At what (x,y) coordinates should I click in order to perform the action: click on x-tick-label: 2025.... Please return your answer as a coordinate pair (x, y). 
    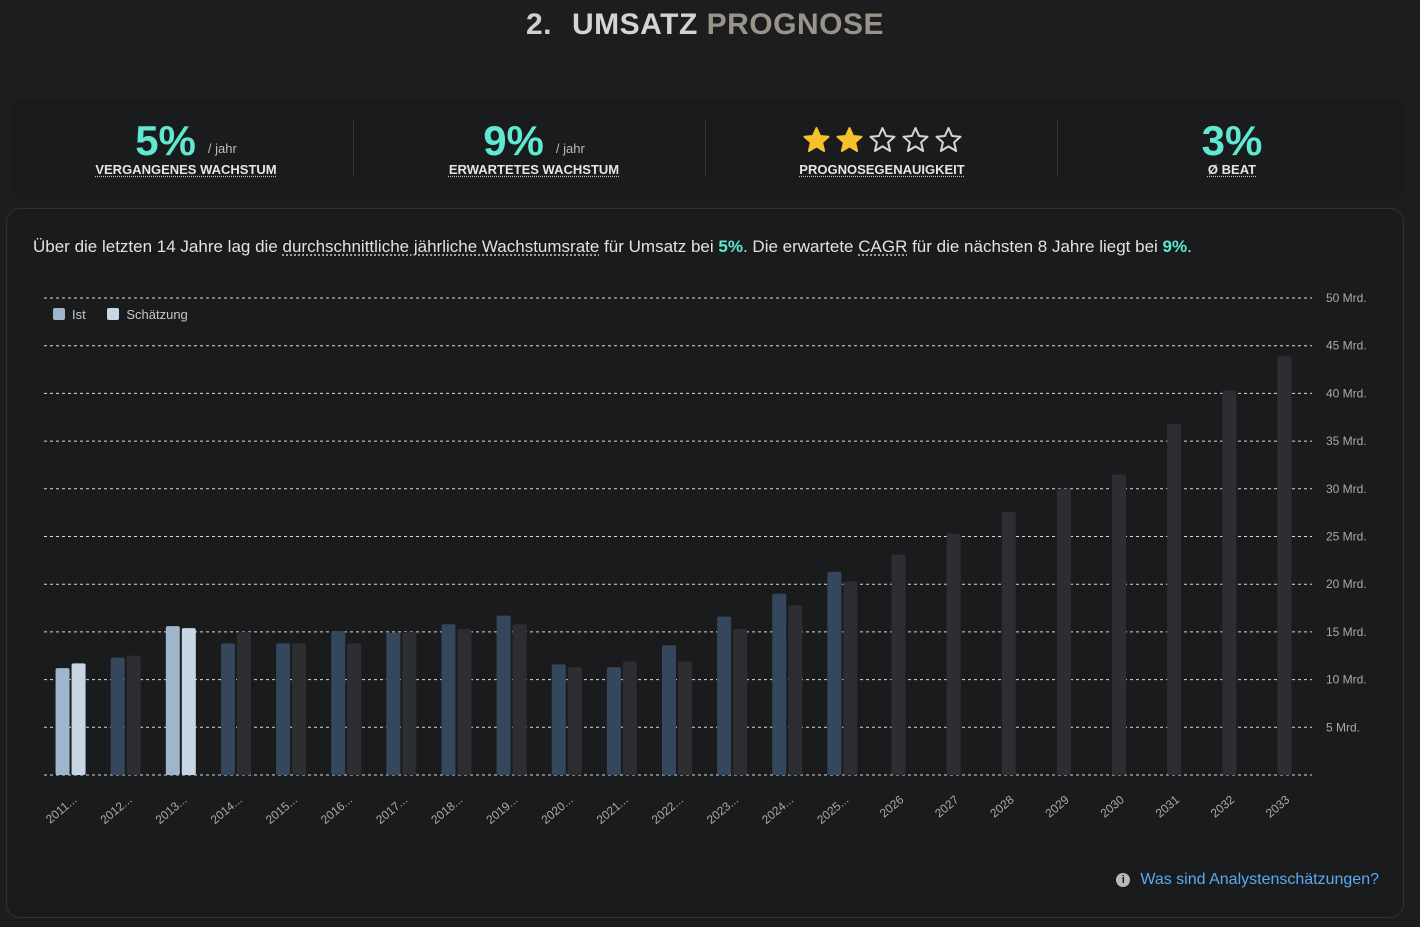
    Looking at the image, I should click on (832, 810).